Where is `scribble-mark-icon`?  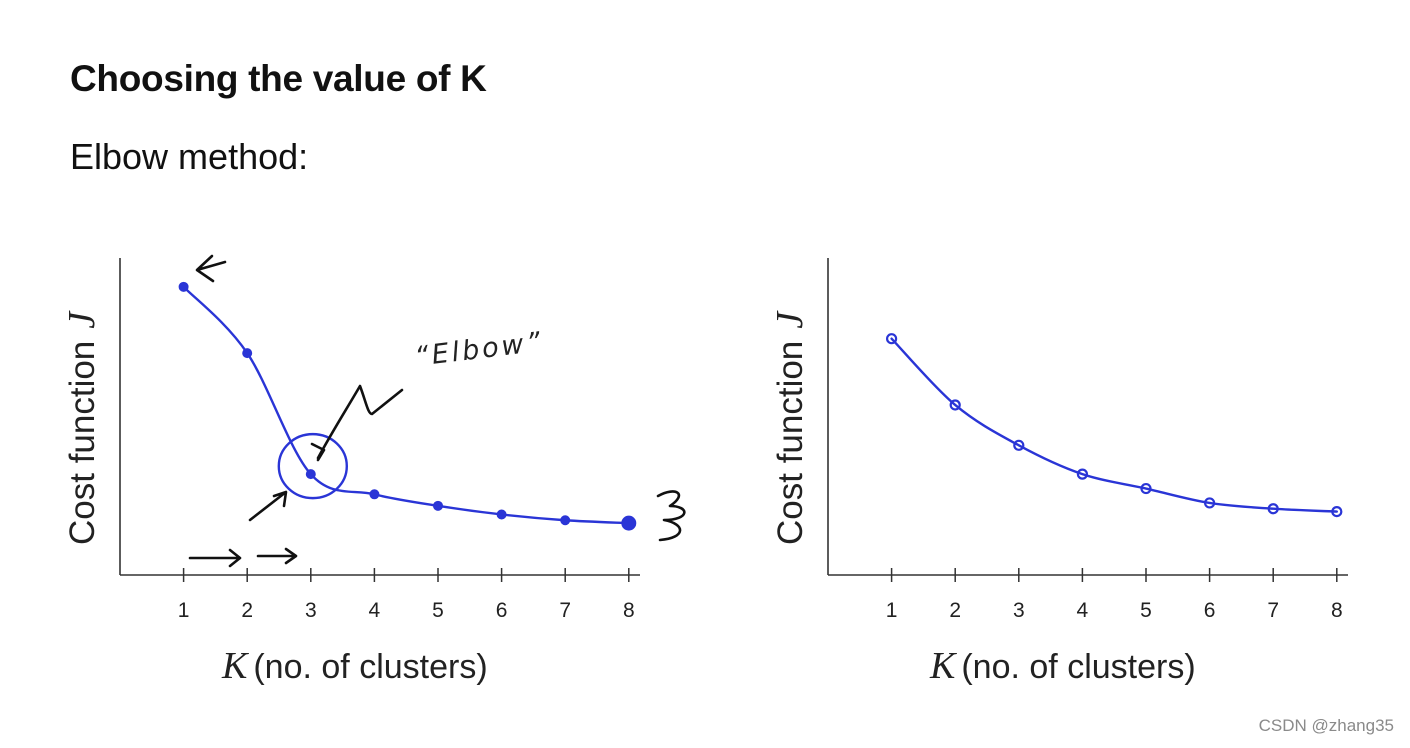
scribble-mark-icon is located at coordinates (671, 516).